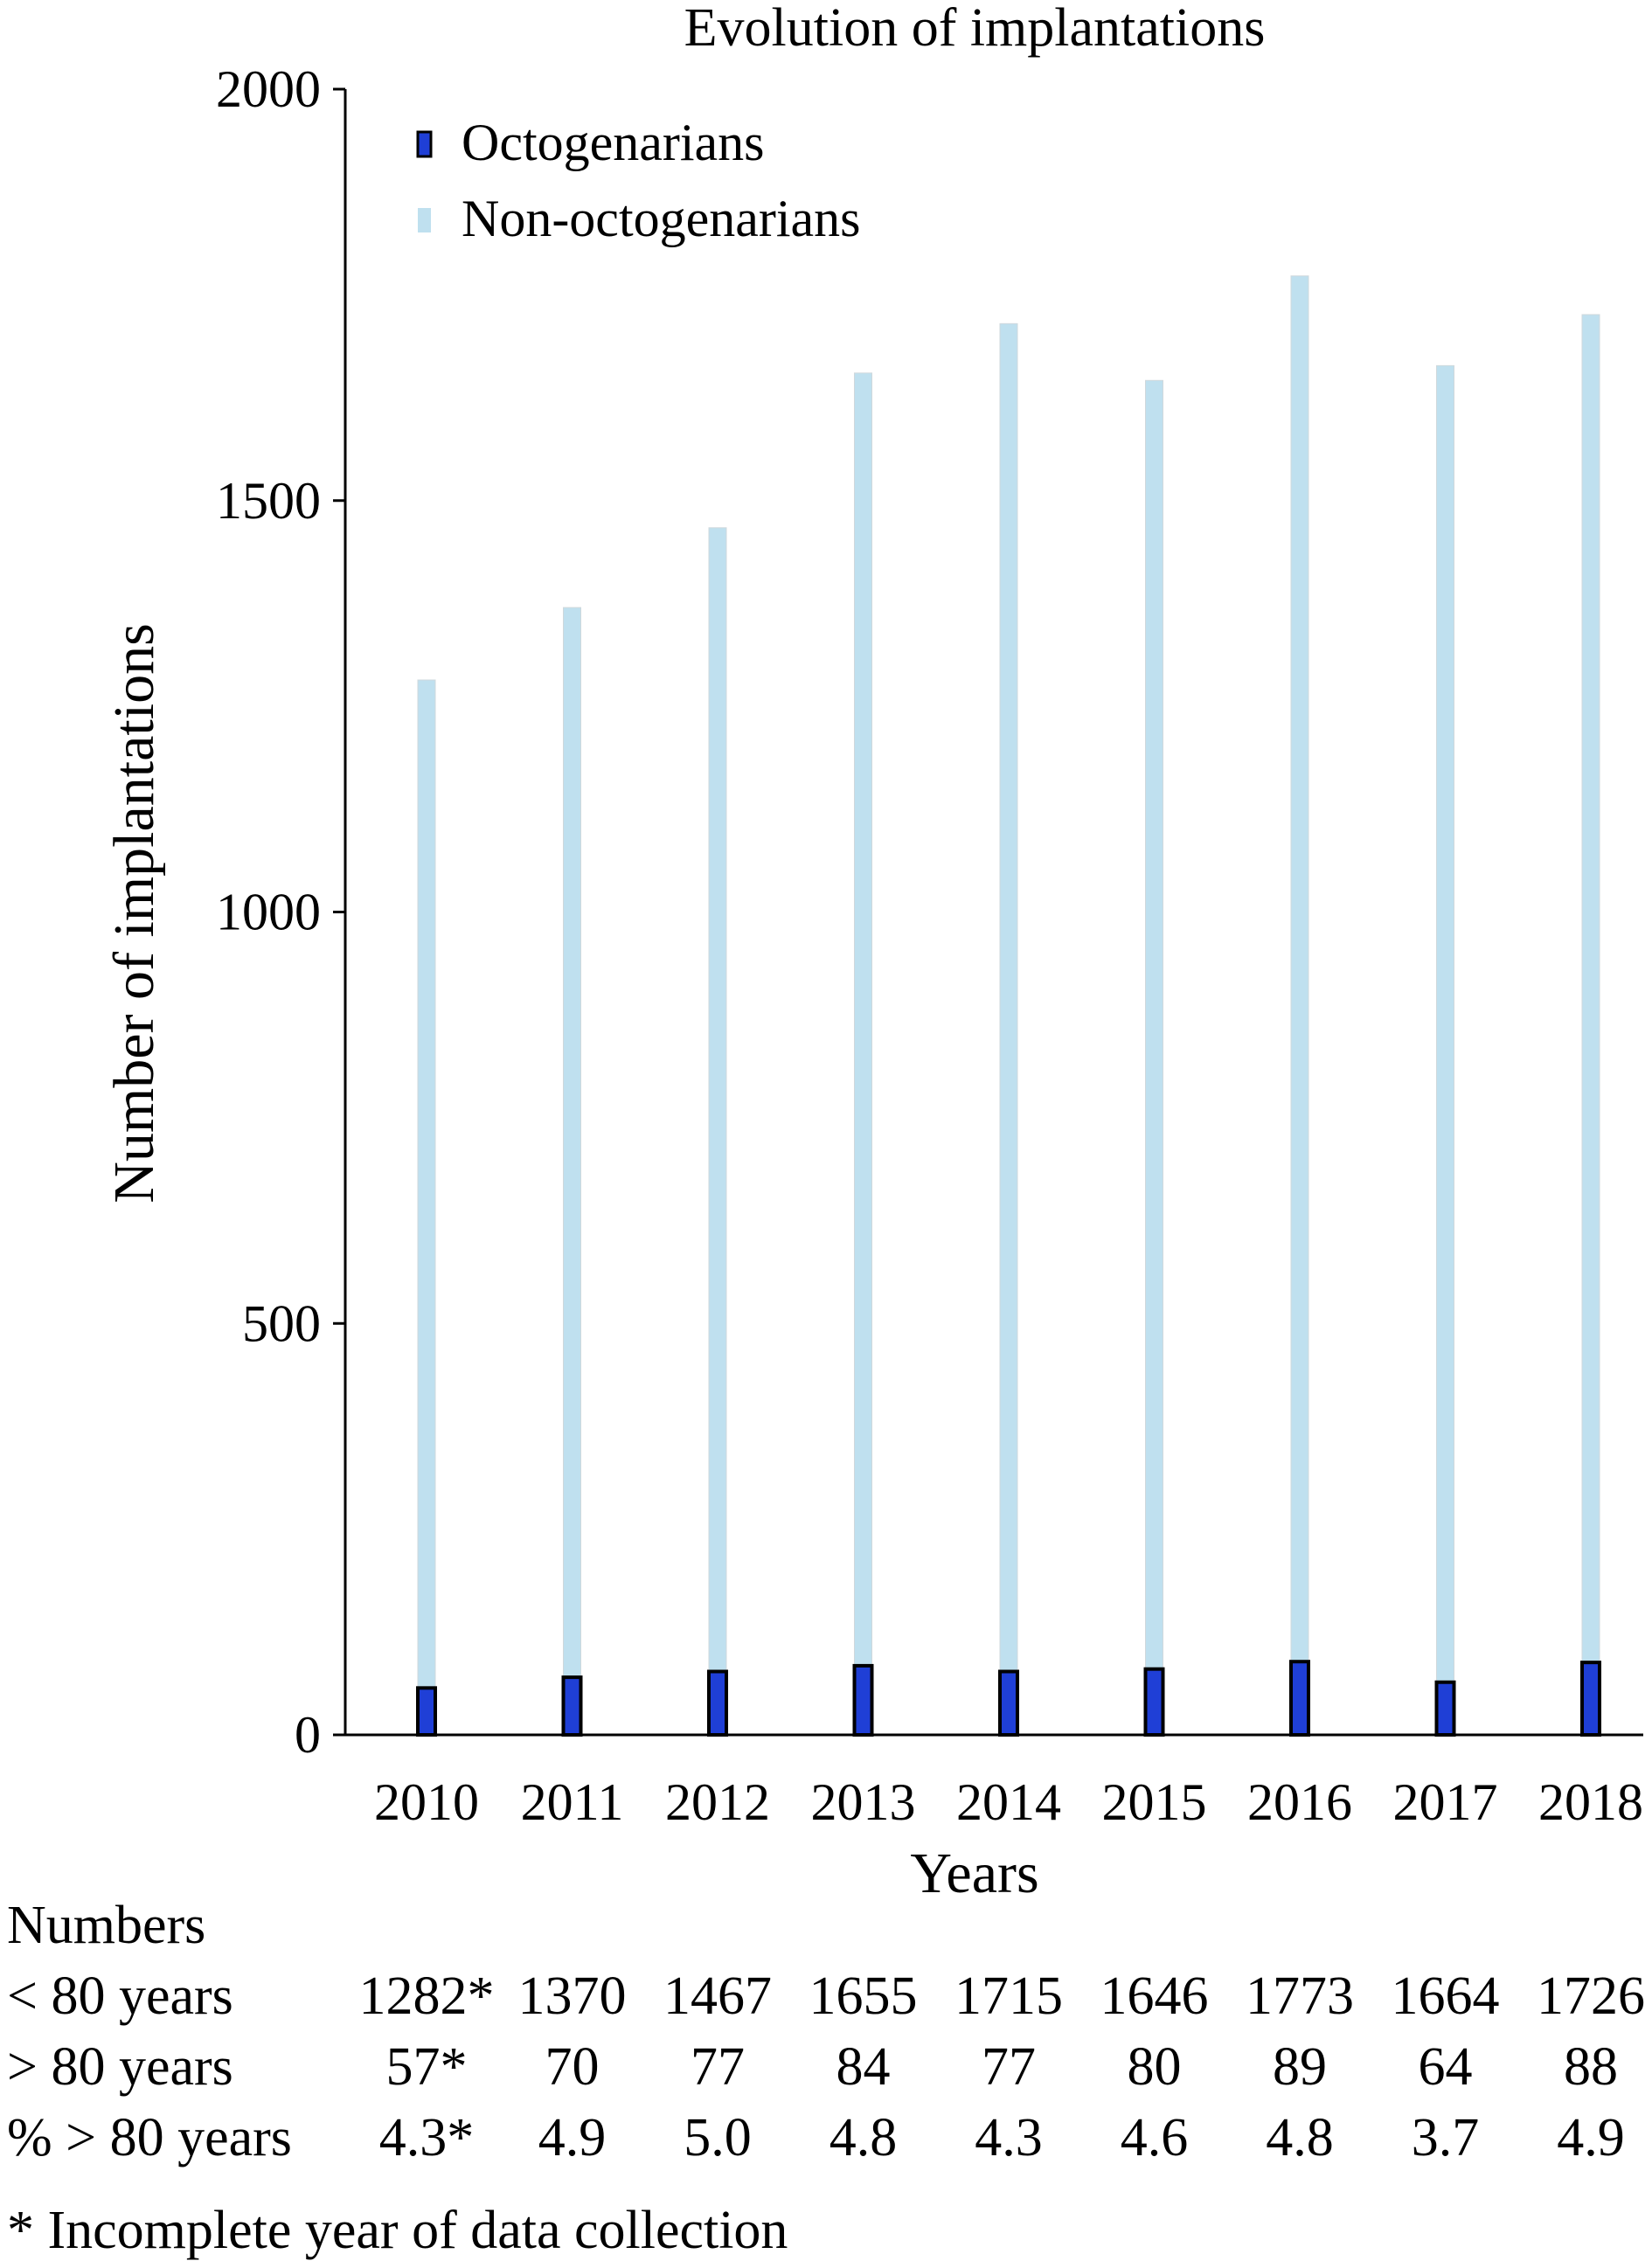 This screenshot has width=1652, height=2261. What do you see at coordinates (1009, 1802) in the screenshot?
I see `x-tick-label: 2014` at bounding box center [1009, 1802].